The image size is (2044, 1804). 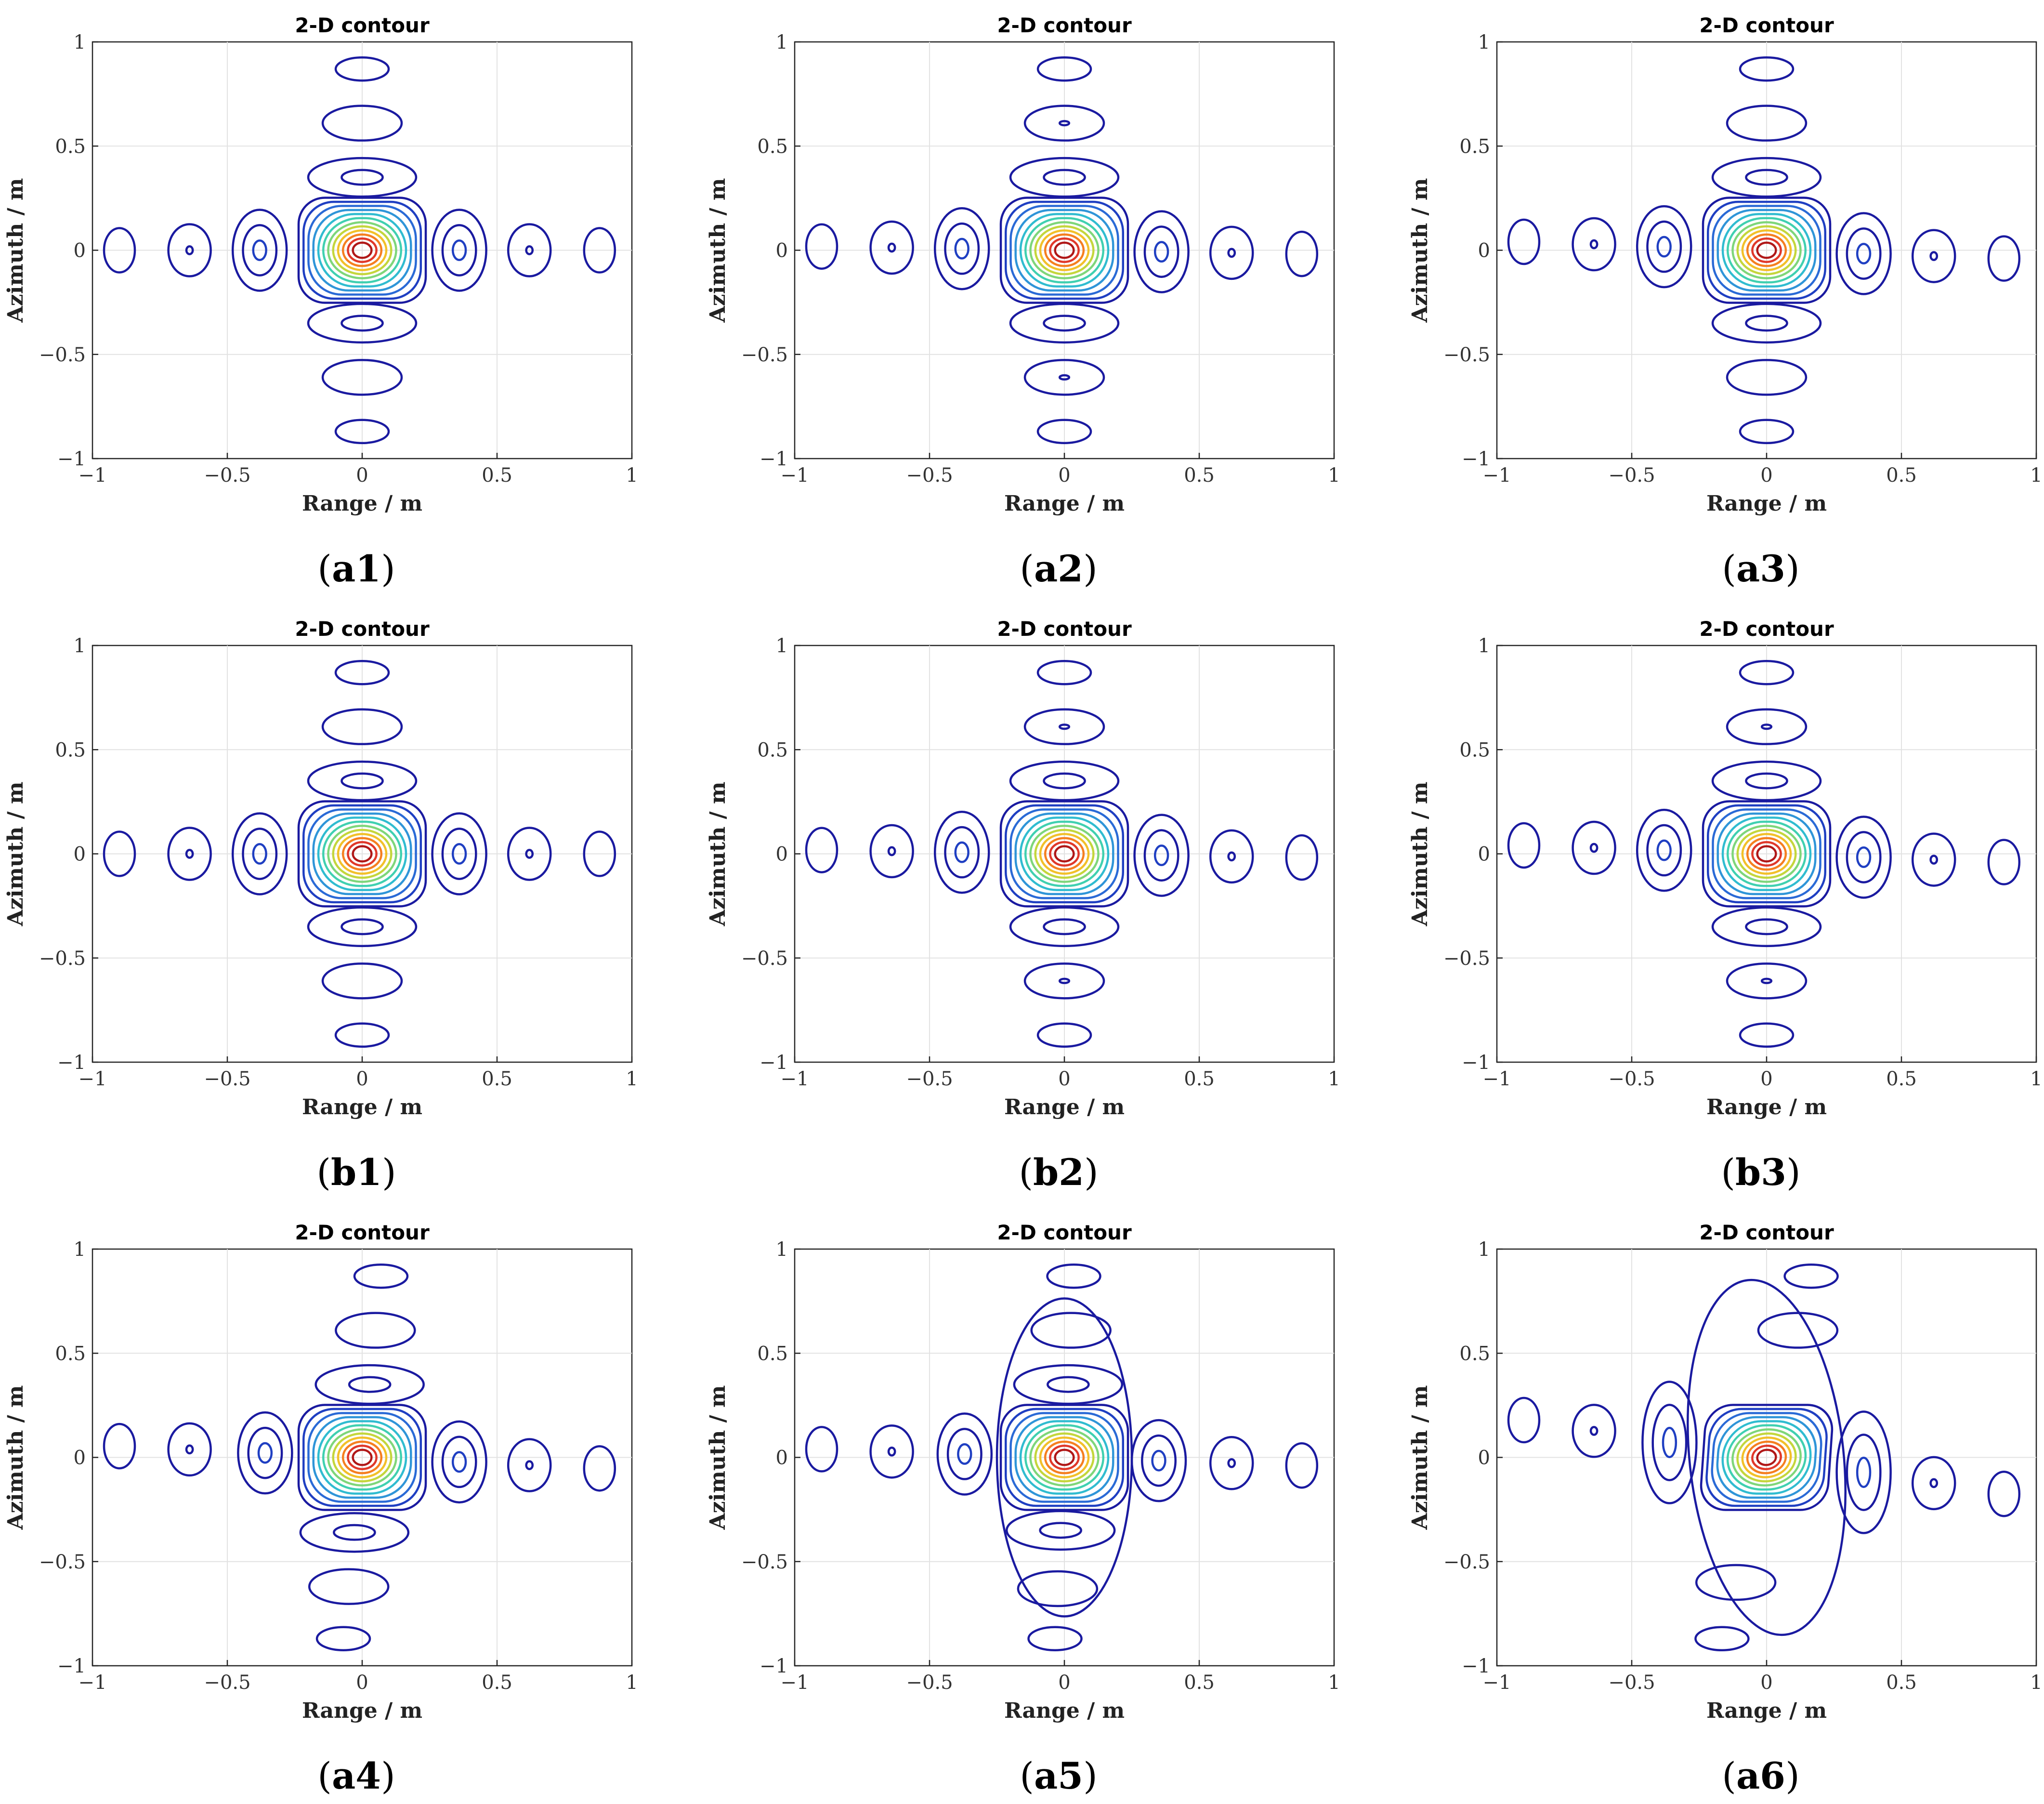 What do you see at coordinates (93, 1079) in the screenshot?
I see `x-tick-label: −1` at bounding box center [93, 1079].